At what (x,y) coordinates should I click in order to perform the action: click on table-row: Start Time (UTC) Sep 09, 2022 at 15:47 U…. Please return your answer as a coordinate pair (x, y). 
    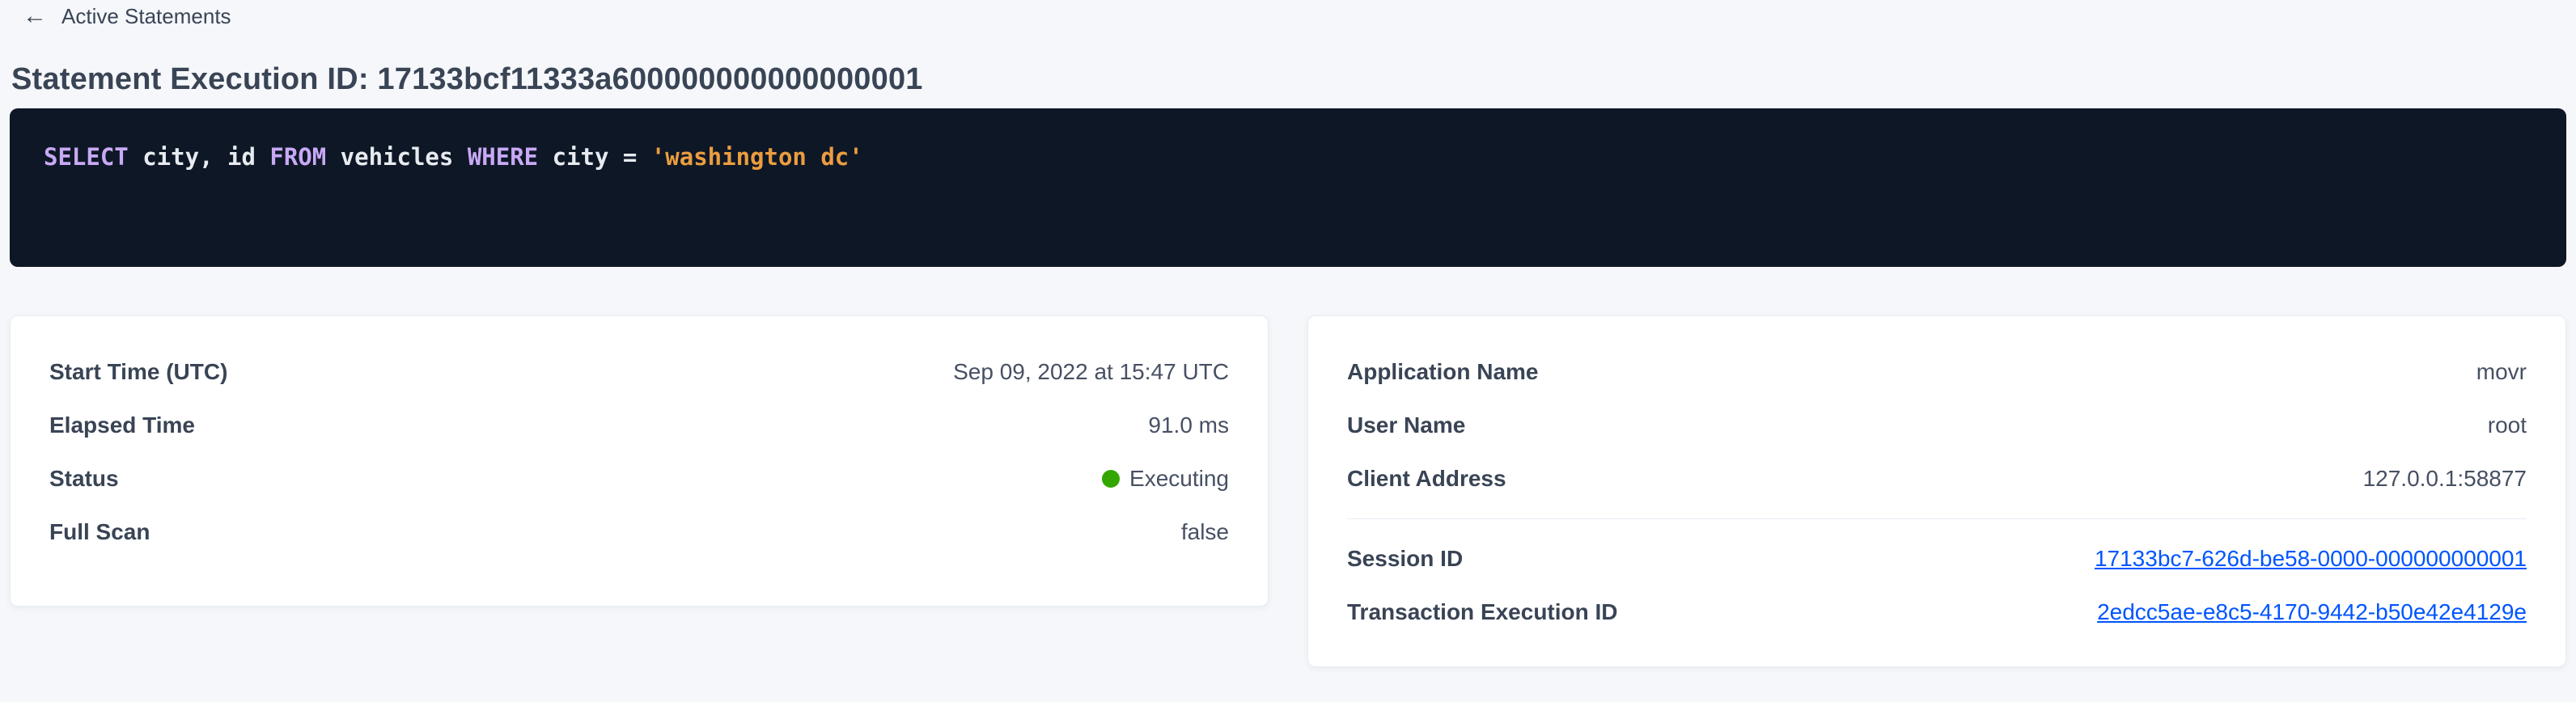
    Looking at the image, I should click on (639, 372).